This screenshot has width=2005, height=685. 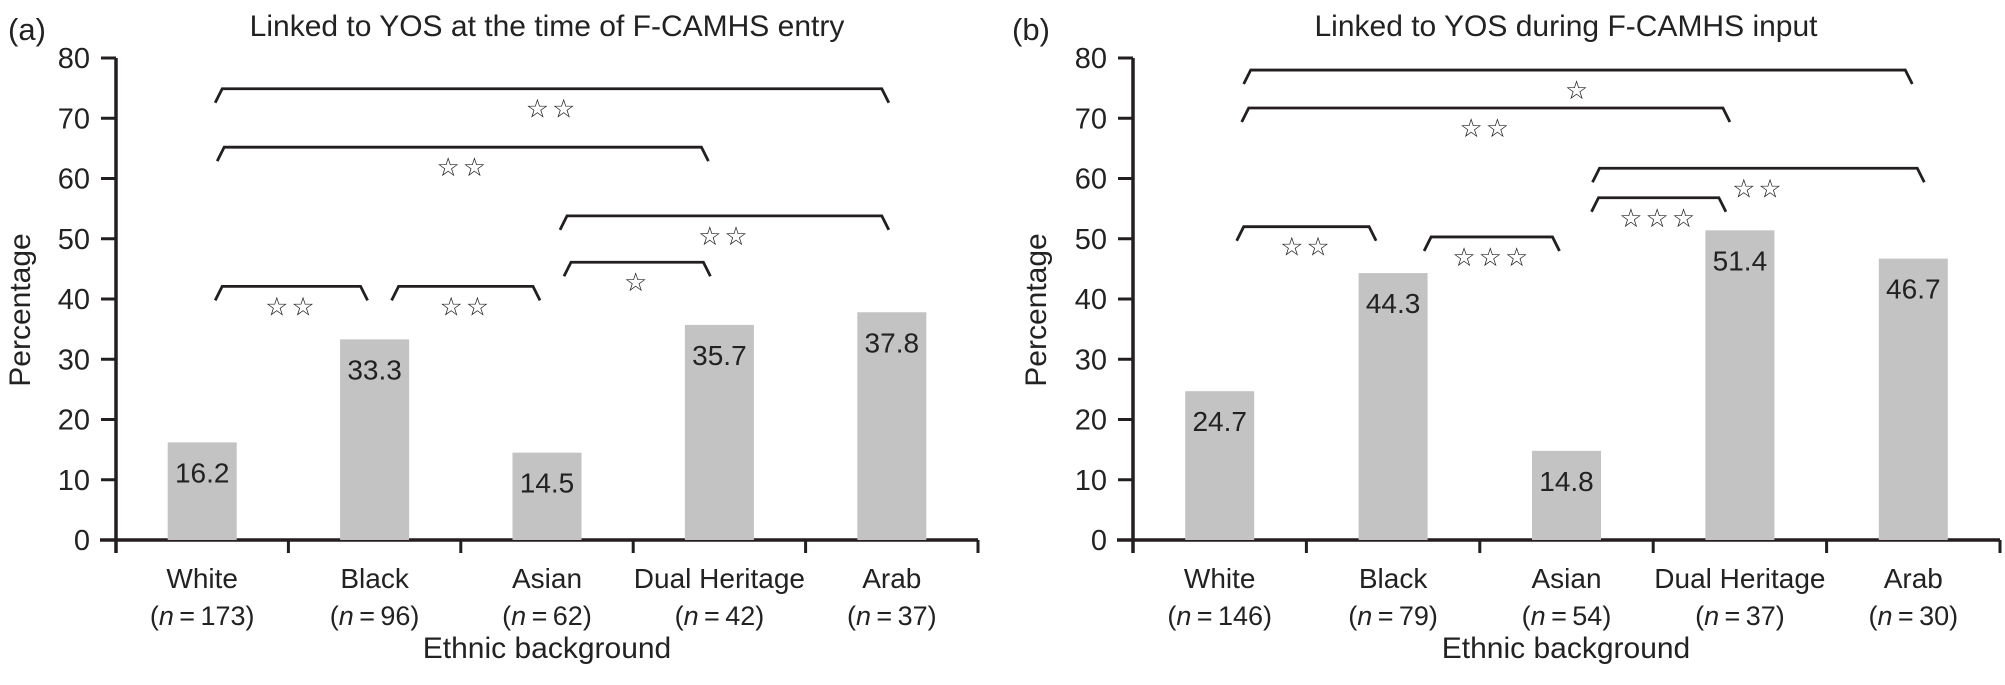 What do you see at coordinates (1393, 303) in the screenshot?
I see `bar-value-label: 44.3` at bounding box center [1393, 303].